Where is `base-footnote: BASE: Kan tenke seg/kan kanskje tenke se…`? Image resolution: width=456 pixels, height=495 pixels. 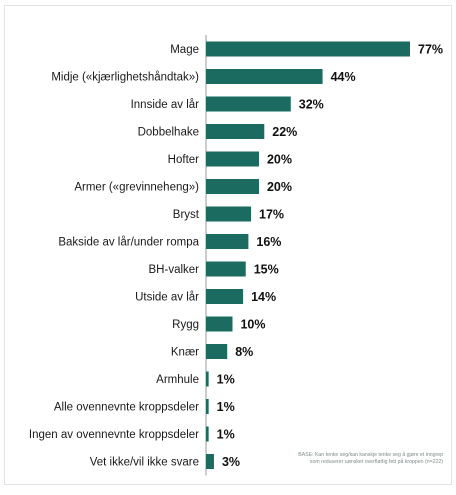 base-footnote: BASE: Kan tenke seg/kan kanskje tenke se… is located at coordinates (370, 459).